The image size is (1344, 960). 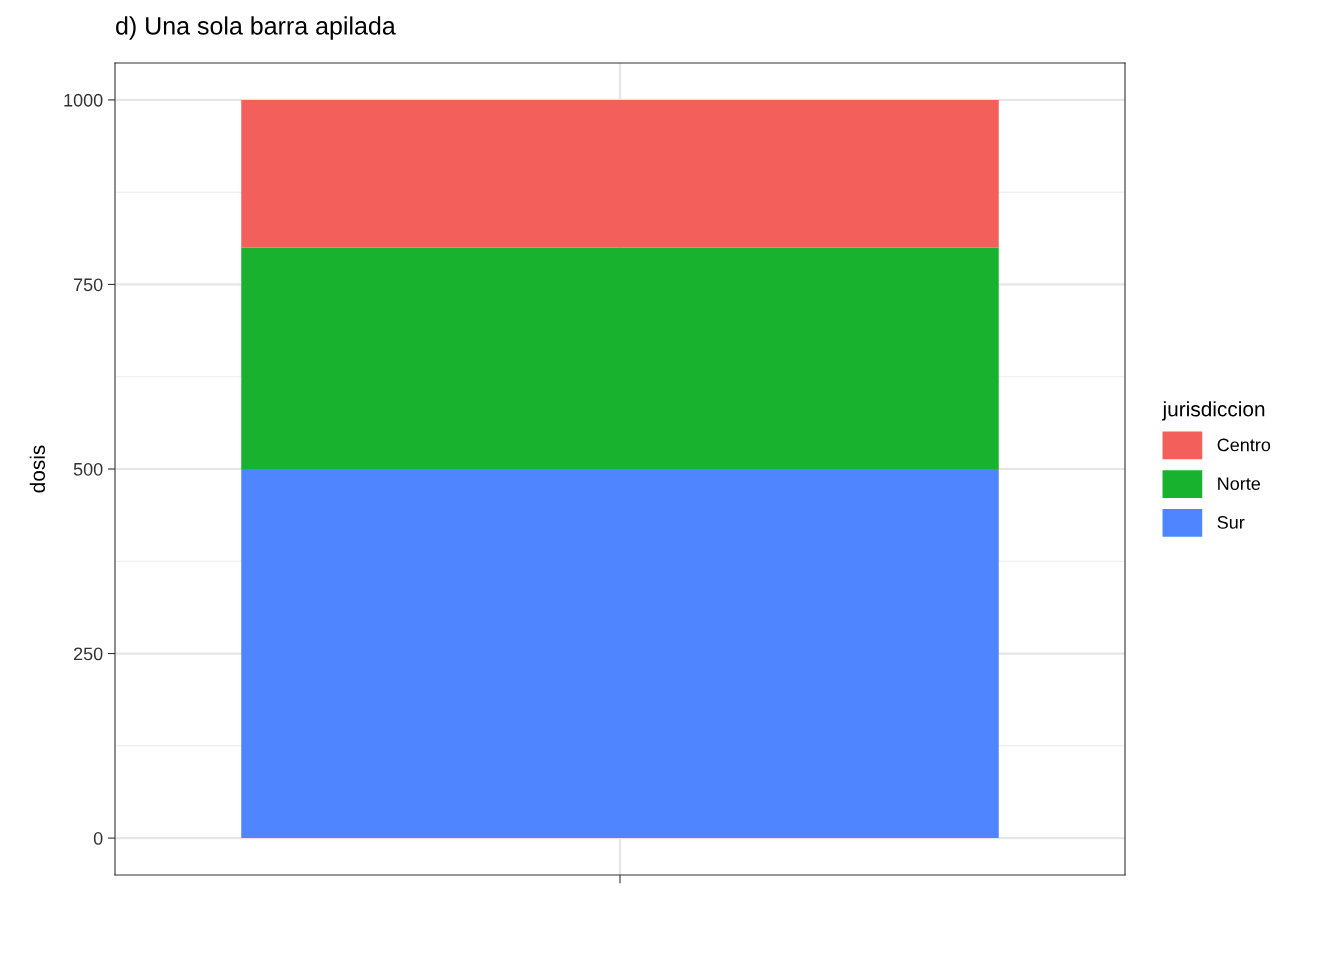 I want to click on y-tick-label: 250, so click(x=88, y=654).